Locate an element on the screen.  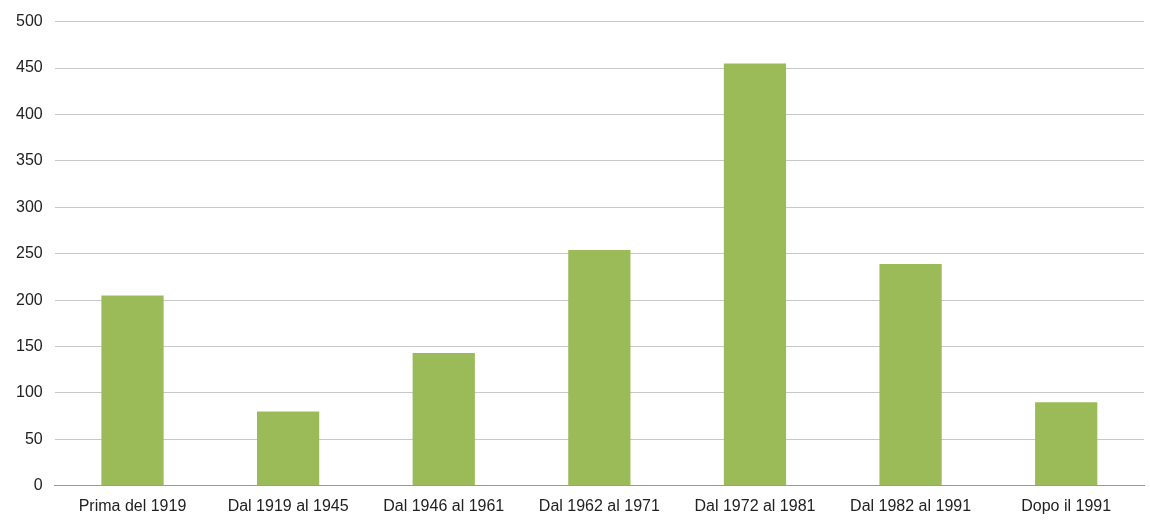
x-tick-label: Dal 1972 al 1981 is located at coordinates (755, 505).